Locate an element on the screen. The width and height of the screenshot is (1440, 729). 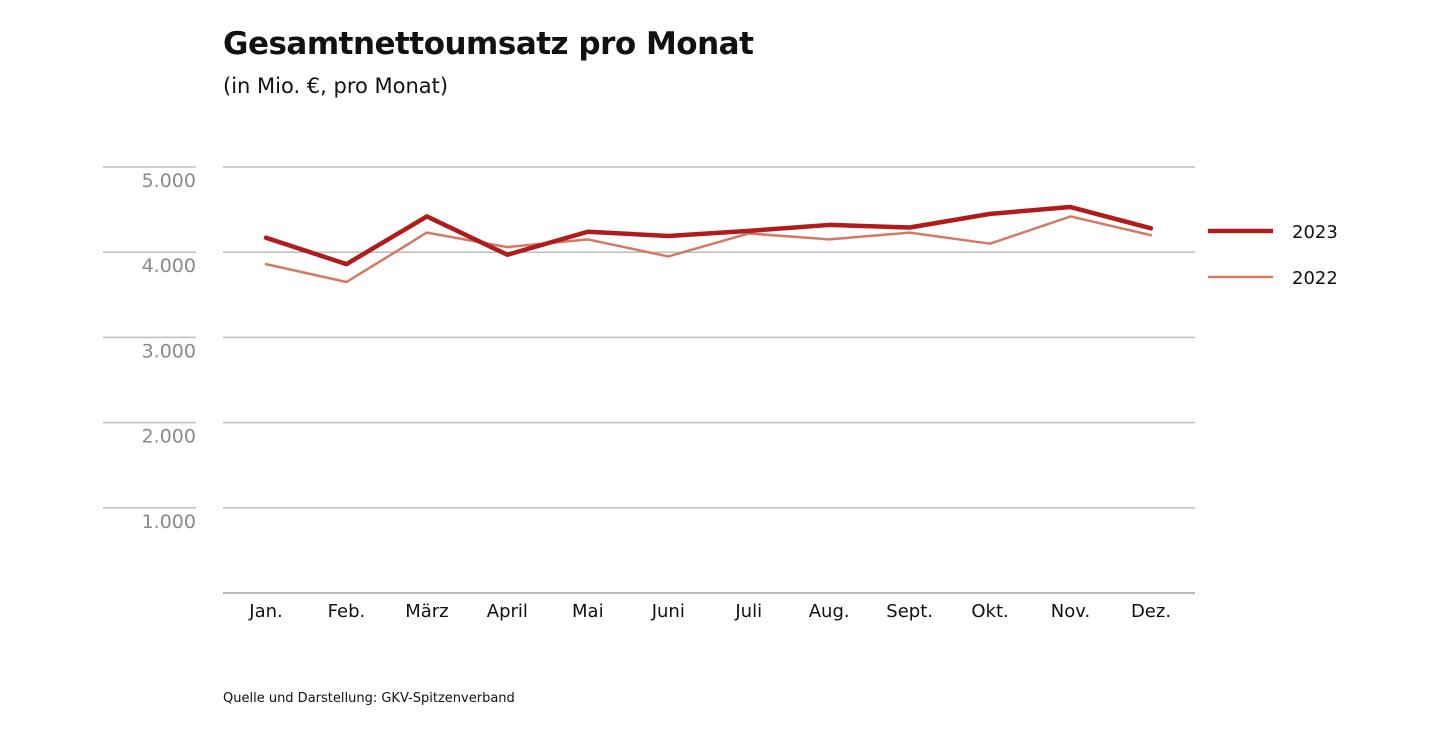
x-tick-label: Aug. is located at coordinates (829, 611).